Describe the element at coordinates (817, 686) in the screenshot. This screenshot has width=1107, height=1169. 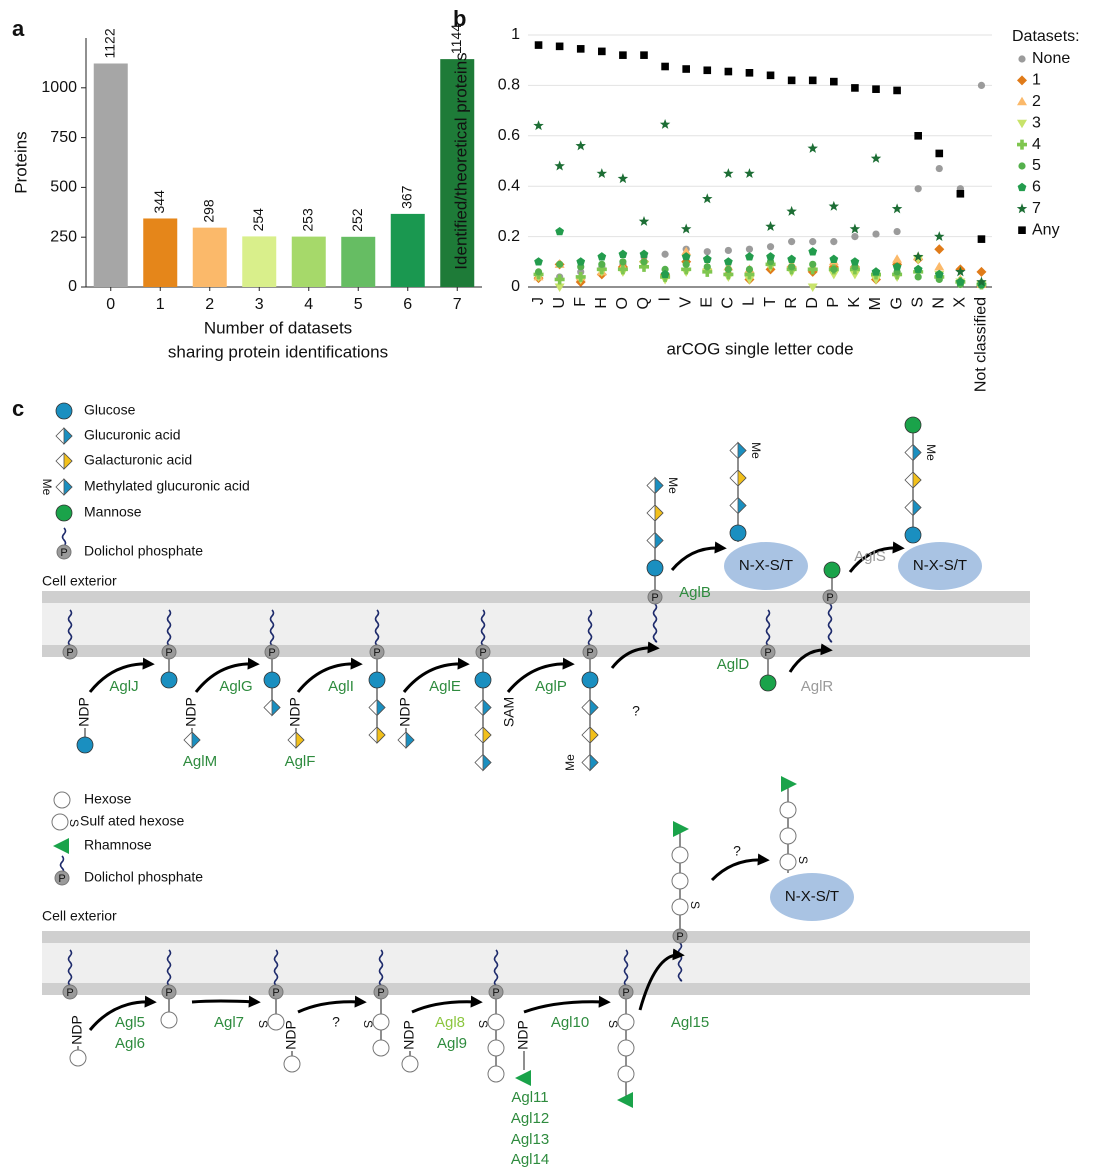
I see `enzyme-label: AglR` at that location.